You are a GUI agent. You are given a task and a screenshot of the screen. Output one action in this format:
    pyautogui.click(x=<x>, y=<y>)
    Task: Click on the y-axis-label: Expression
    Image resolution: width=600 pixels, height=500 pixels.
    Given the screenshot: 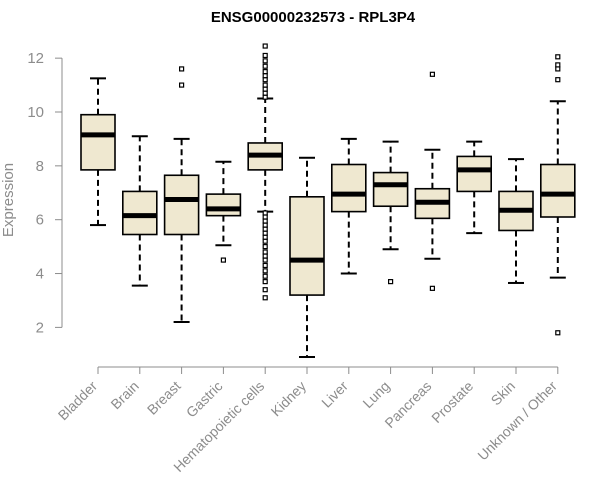 What is the action you would take?
    pyautogui.click(x=8, y=200)
    